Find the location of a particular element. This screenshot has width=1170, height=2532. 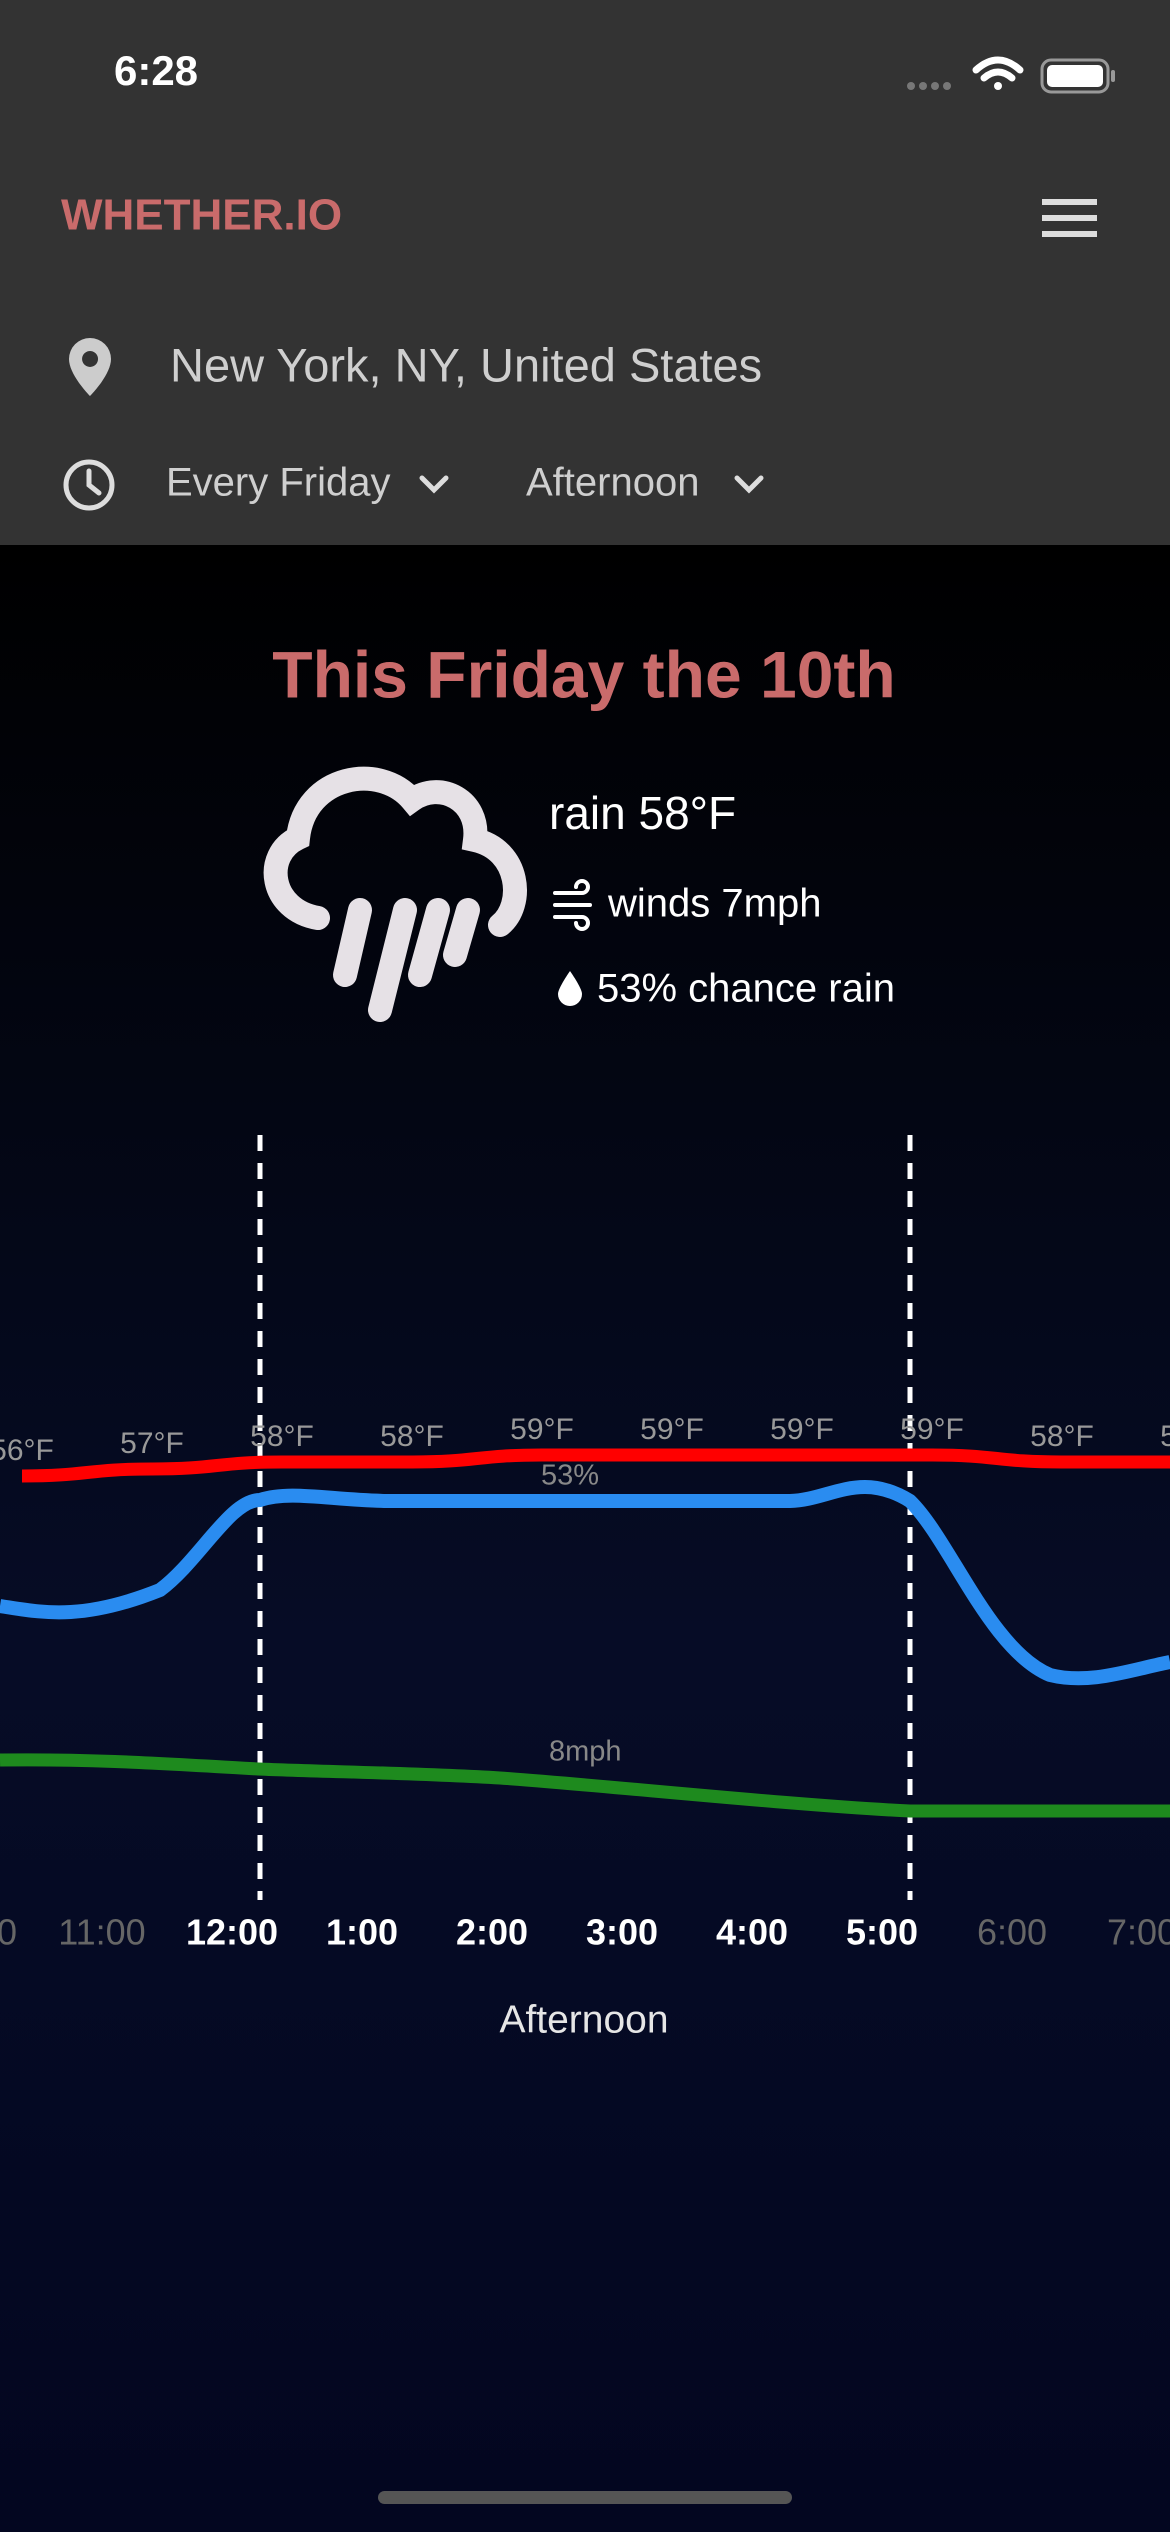

hour-label: 12:00 is located at coordinates (232, 1932).